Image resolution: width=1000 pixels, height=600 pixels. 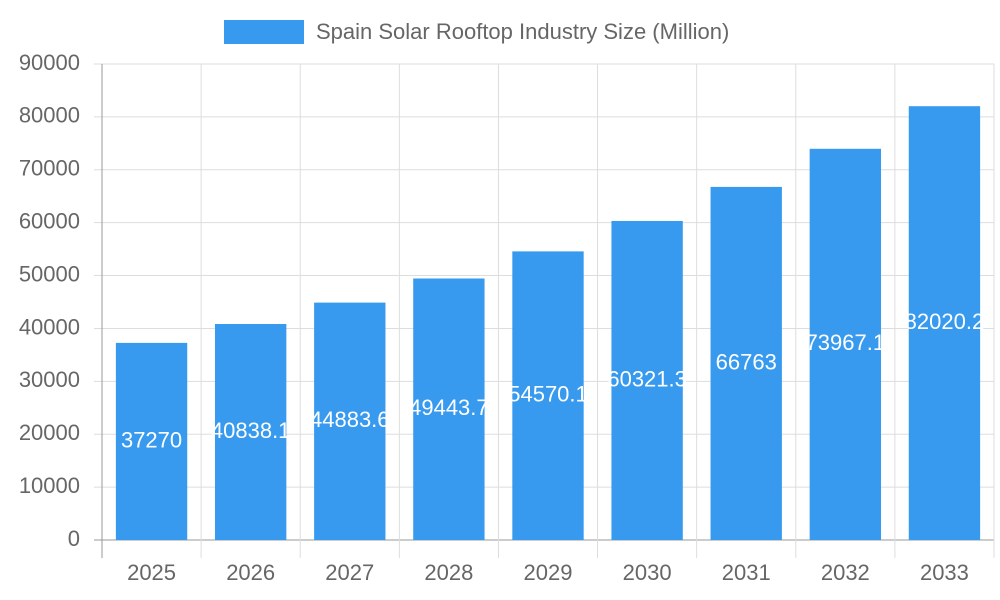 I want to click on x-tick-label: 2033, so click(x=944, y=572).